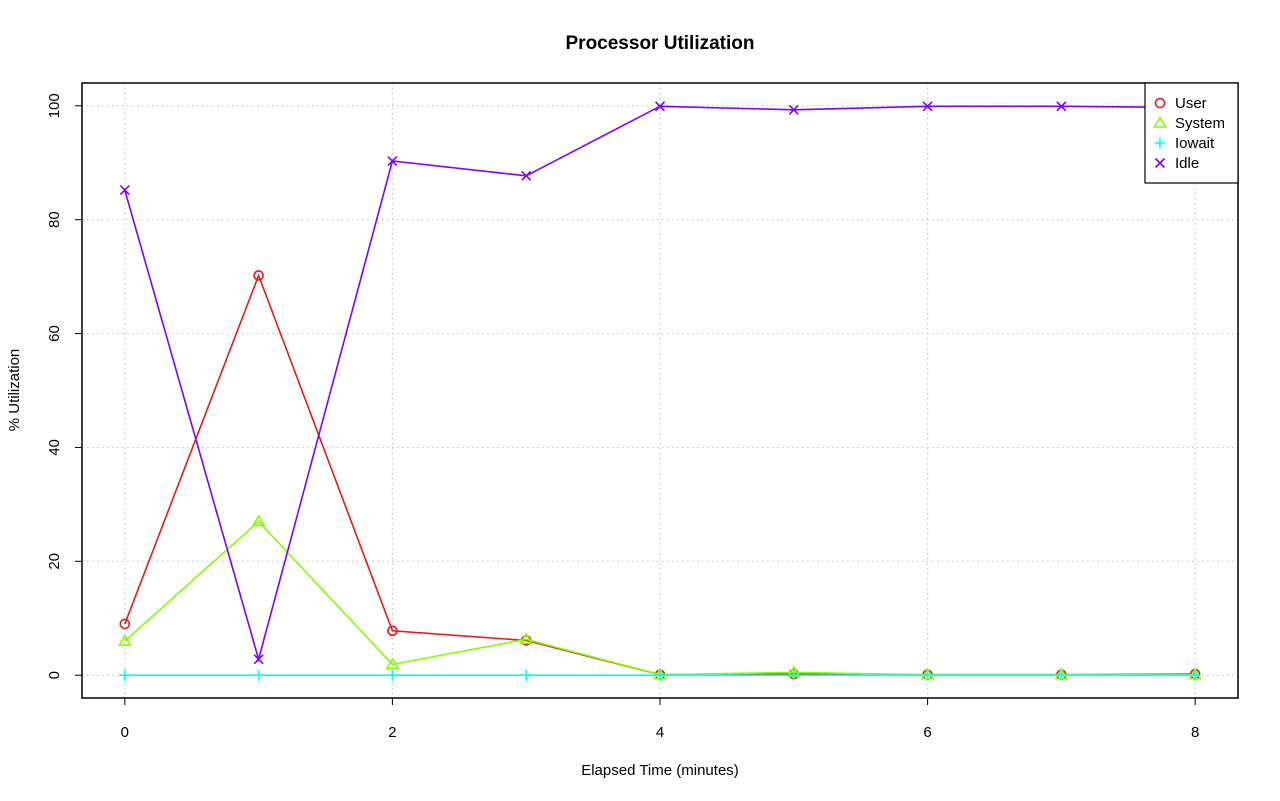 The image size is (1280, 801). I want to click on legend: User System Iowait Idle, so click(1191, 133).